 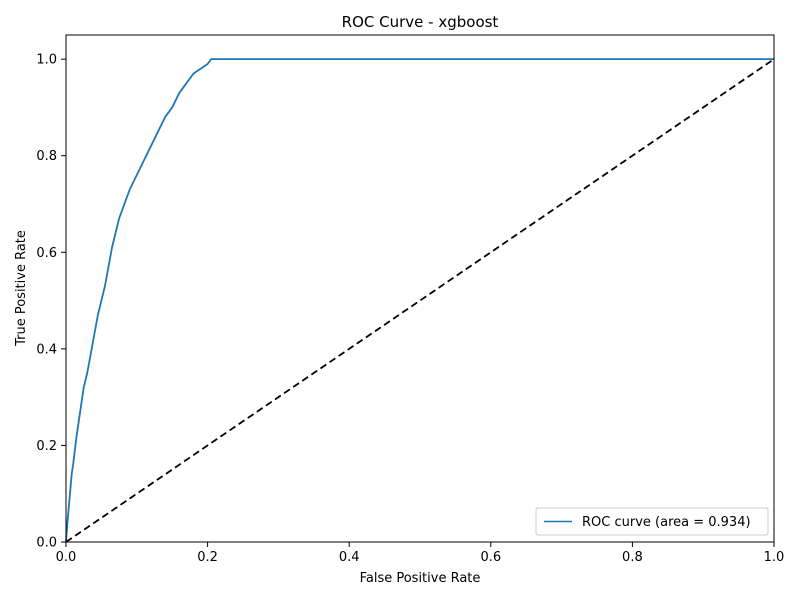 What do you see at coordinates (46, 446) in the screenshot?
I see `y-tick-label: 0.2` at bounding box center [46, 446].